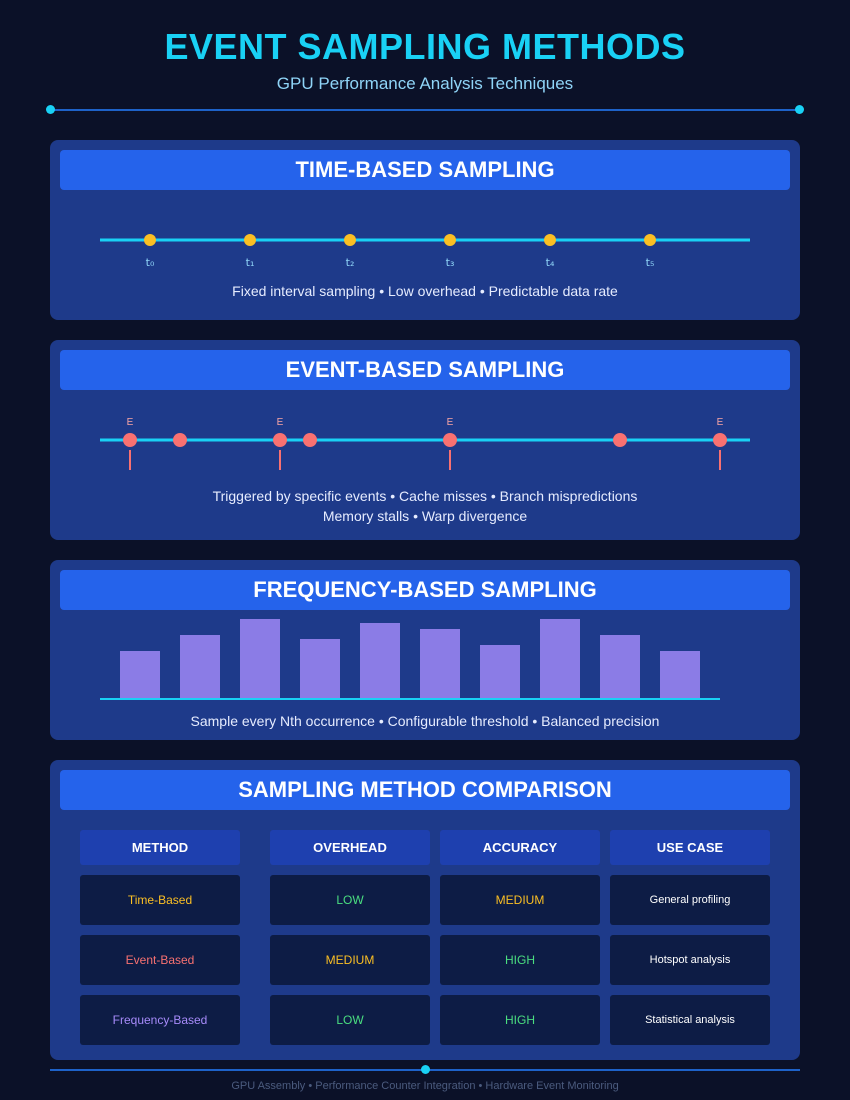 The image size is (850, 1100). Describe the element at coordinates (410, 659) in the screenshot. I see `frequency-based-bars` at that location.